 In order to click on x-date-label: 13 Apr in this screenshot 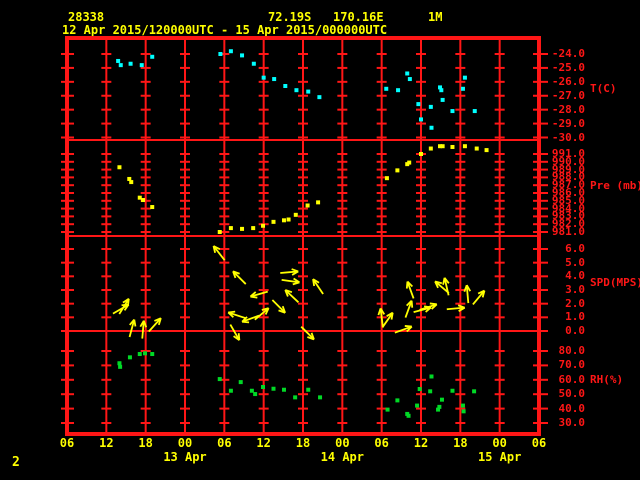, I will do `click(185, 457)`.